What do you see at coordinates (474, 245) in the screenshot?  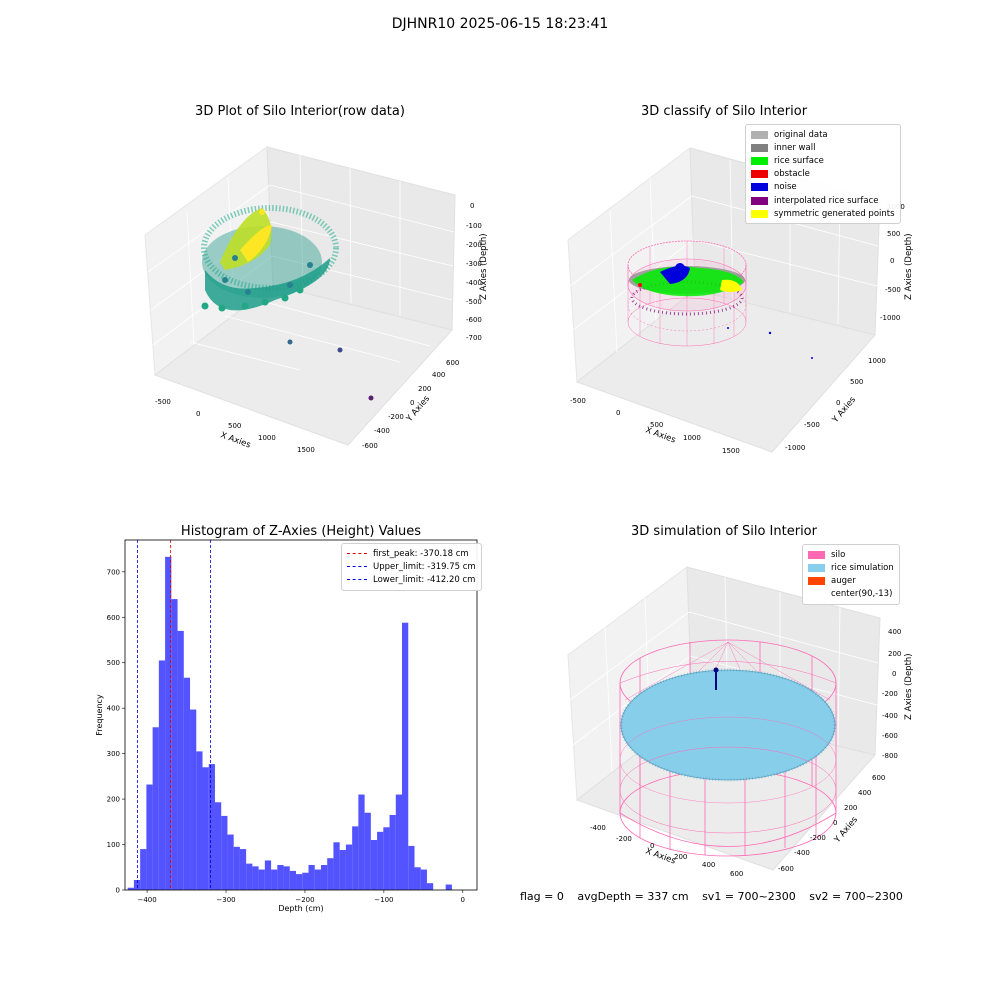 I see `raw-z-tick: -200` at bounding box center [474, 245].